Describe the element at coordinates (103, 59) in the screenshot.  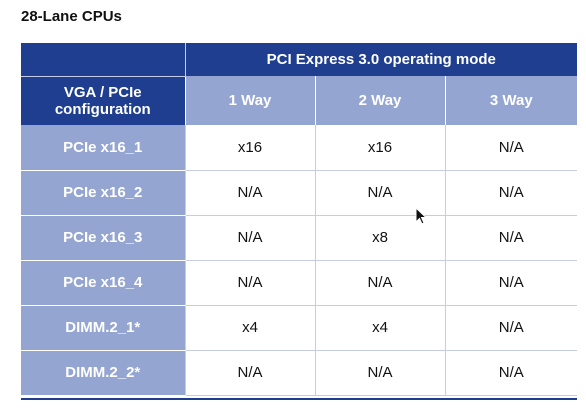
I see `header-empty-cell` at that location.